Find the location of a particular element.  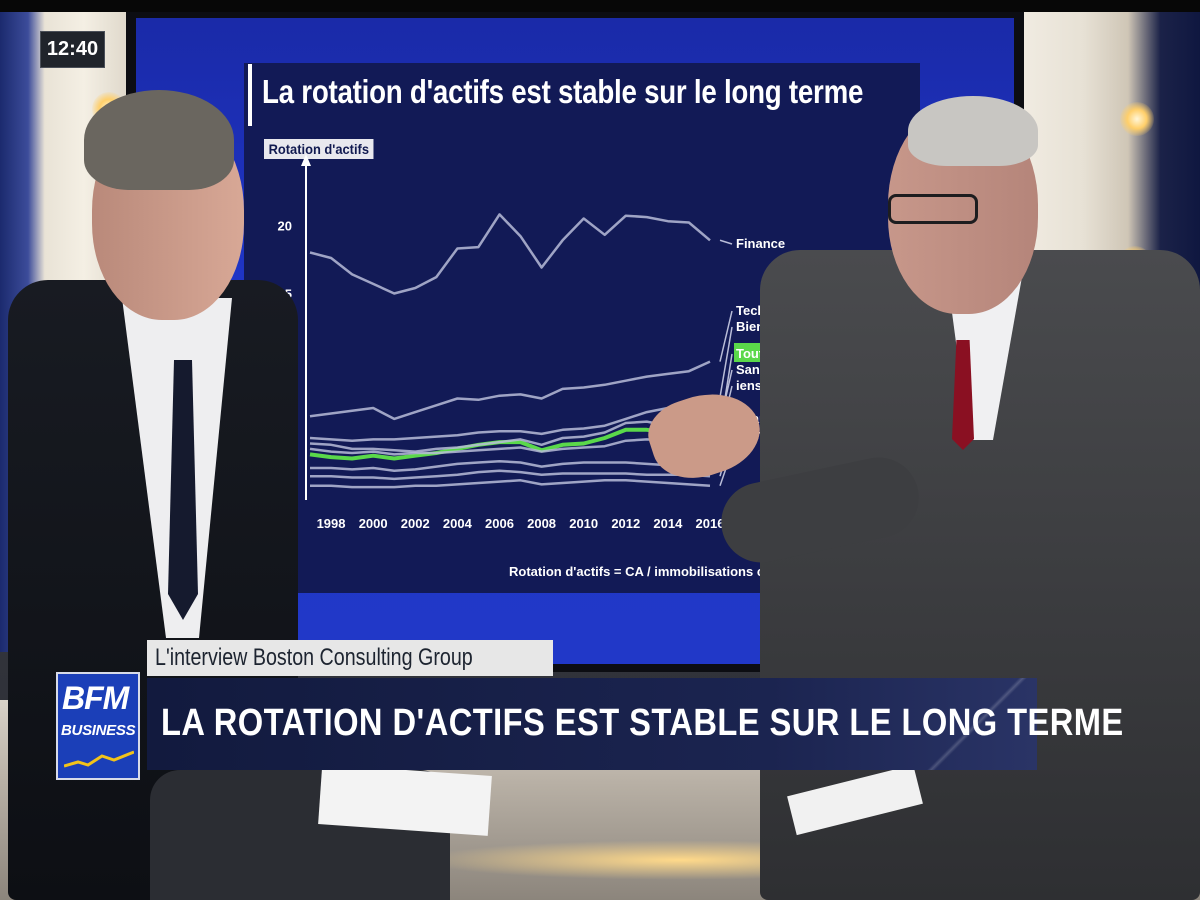

guest-right-hand is located at coordinates (705, 435).